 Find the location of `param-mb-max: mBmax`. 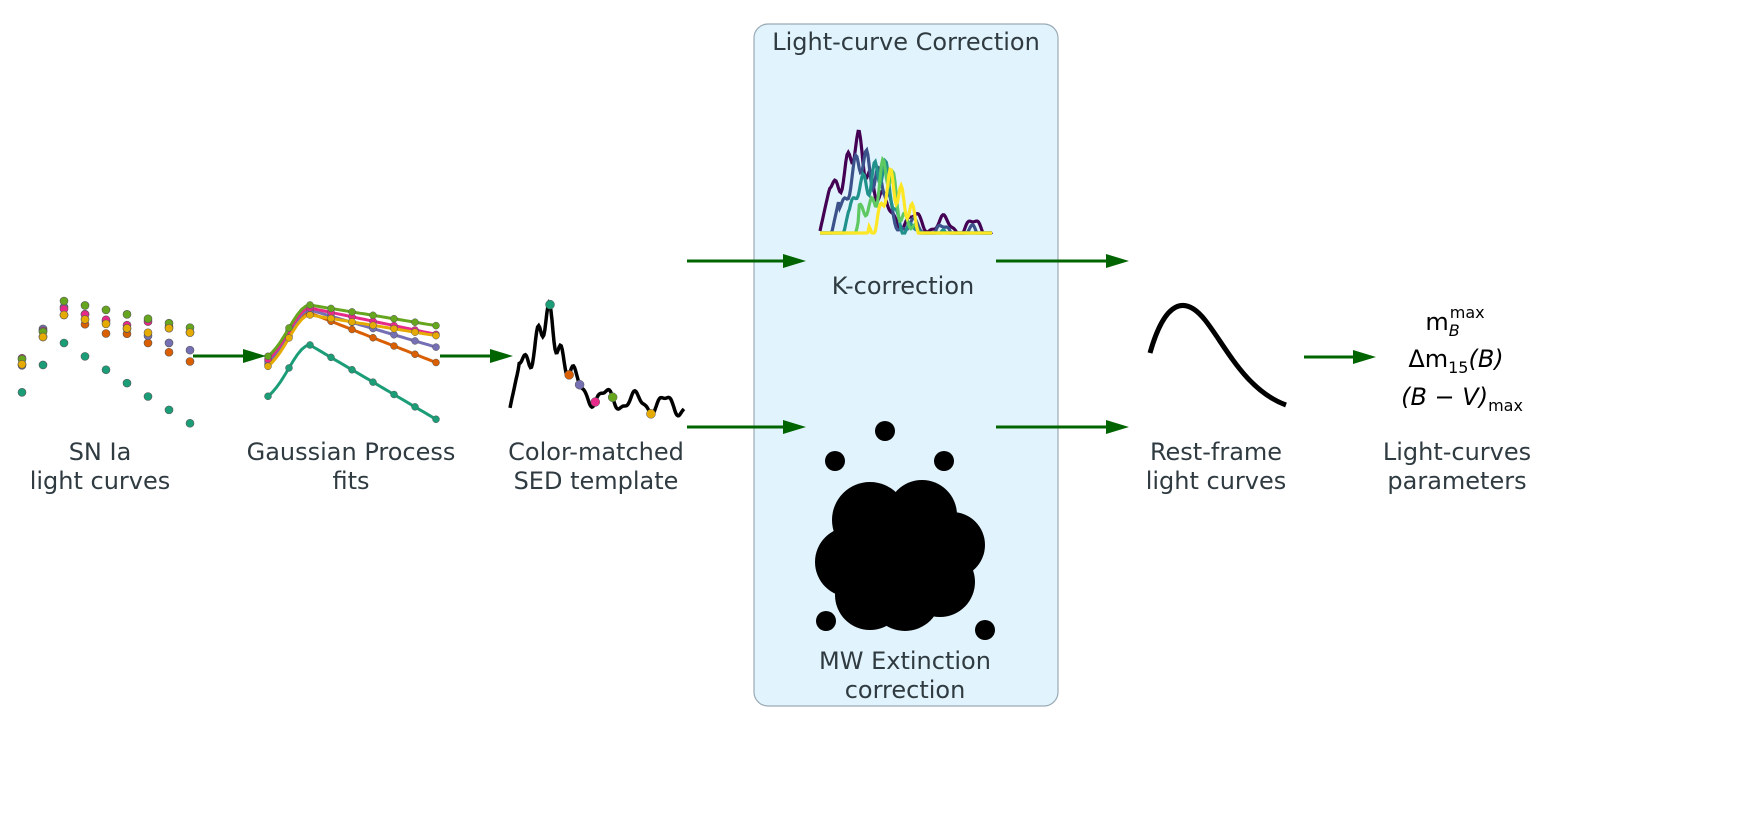

param-mb-max: mBmax is located at coordinates (1454, 321).